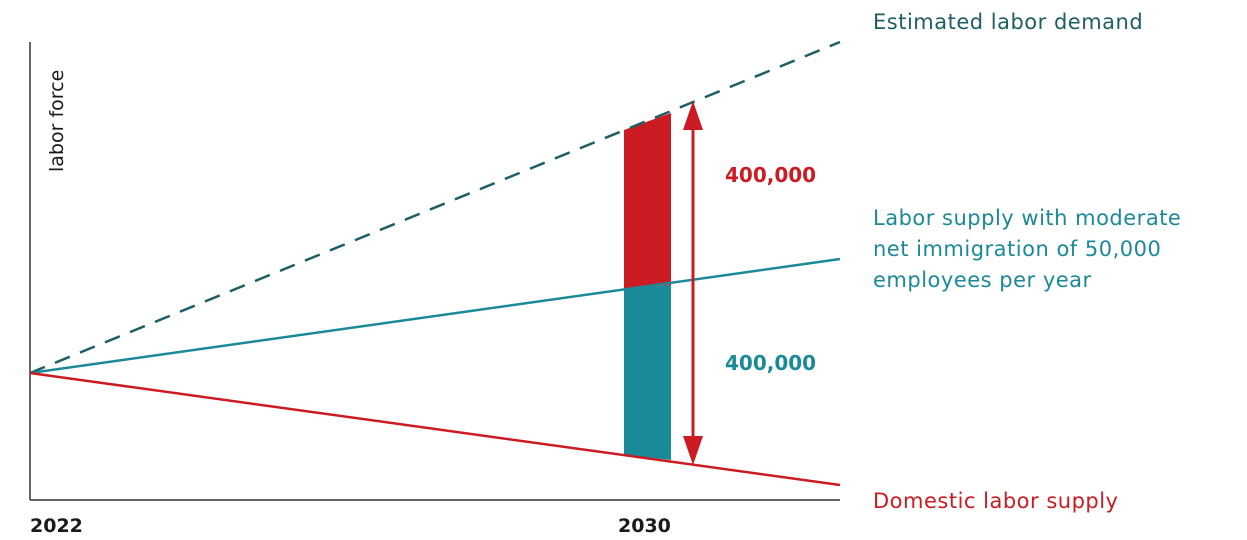  I want to click on gap-label-immigration: 400,000, so click(770, 363).